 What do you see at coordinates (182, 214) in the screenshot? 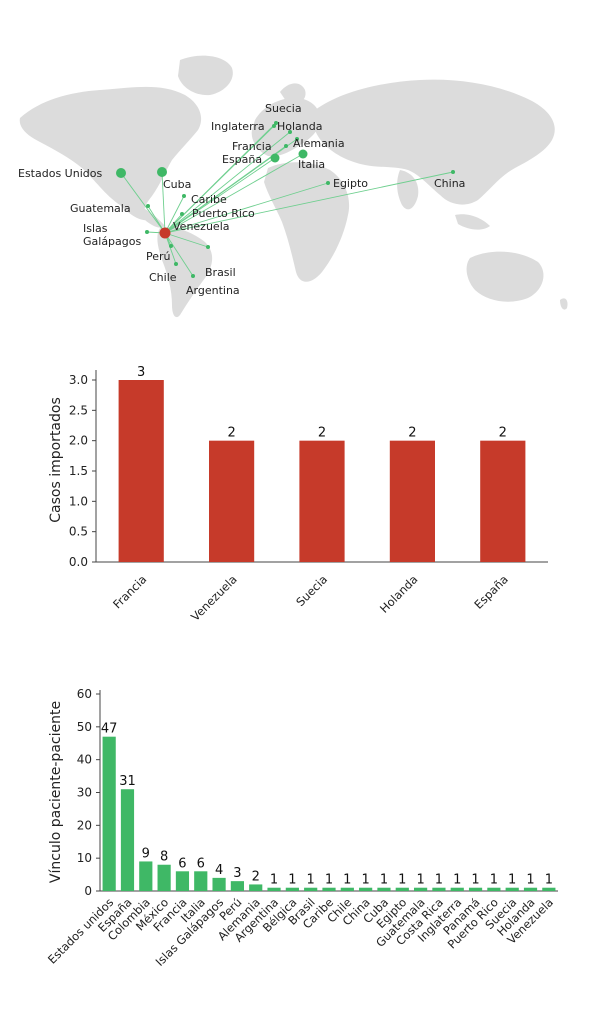
I see `map-marker-puerto-rico` at bounding box center [182, 214].